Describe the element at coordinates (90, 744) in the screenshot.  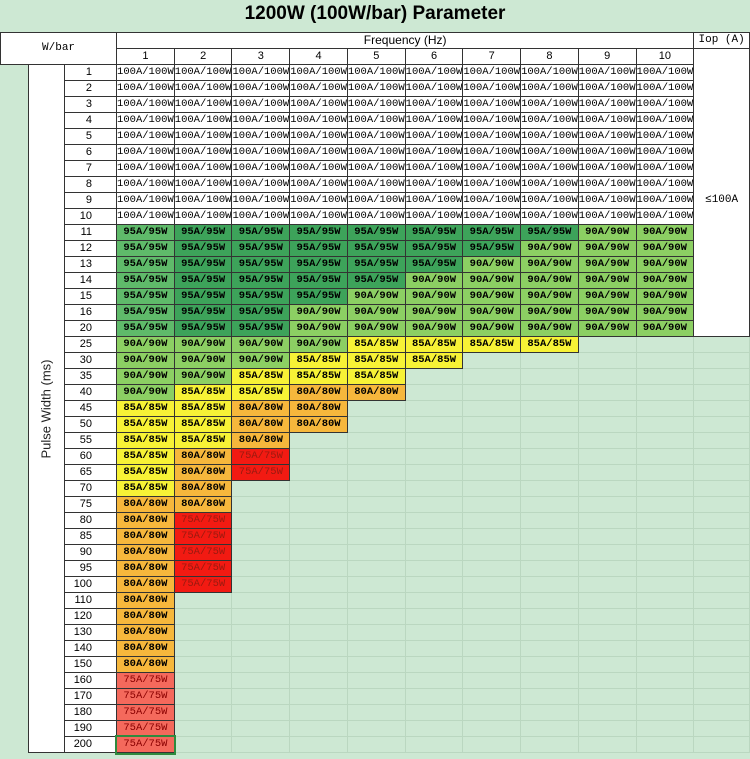
I see `row-label: 200` at that location.